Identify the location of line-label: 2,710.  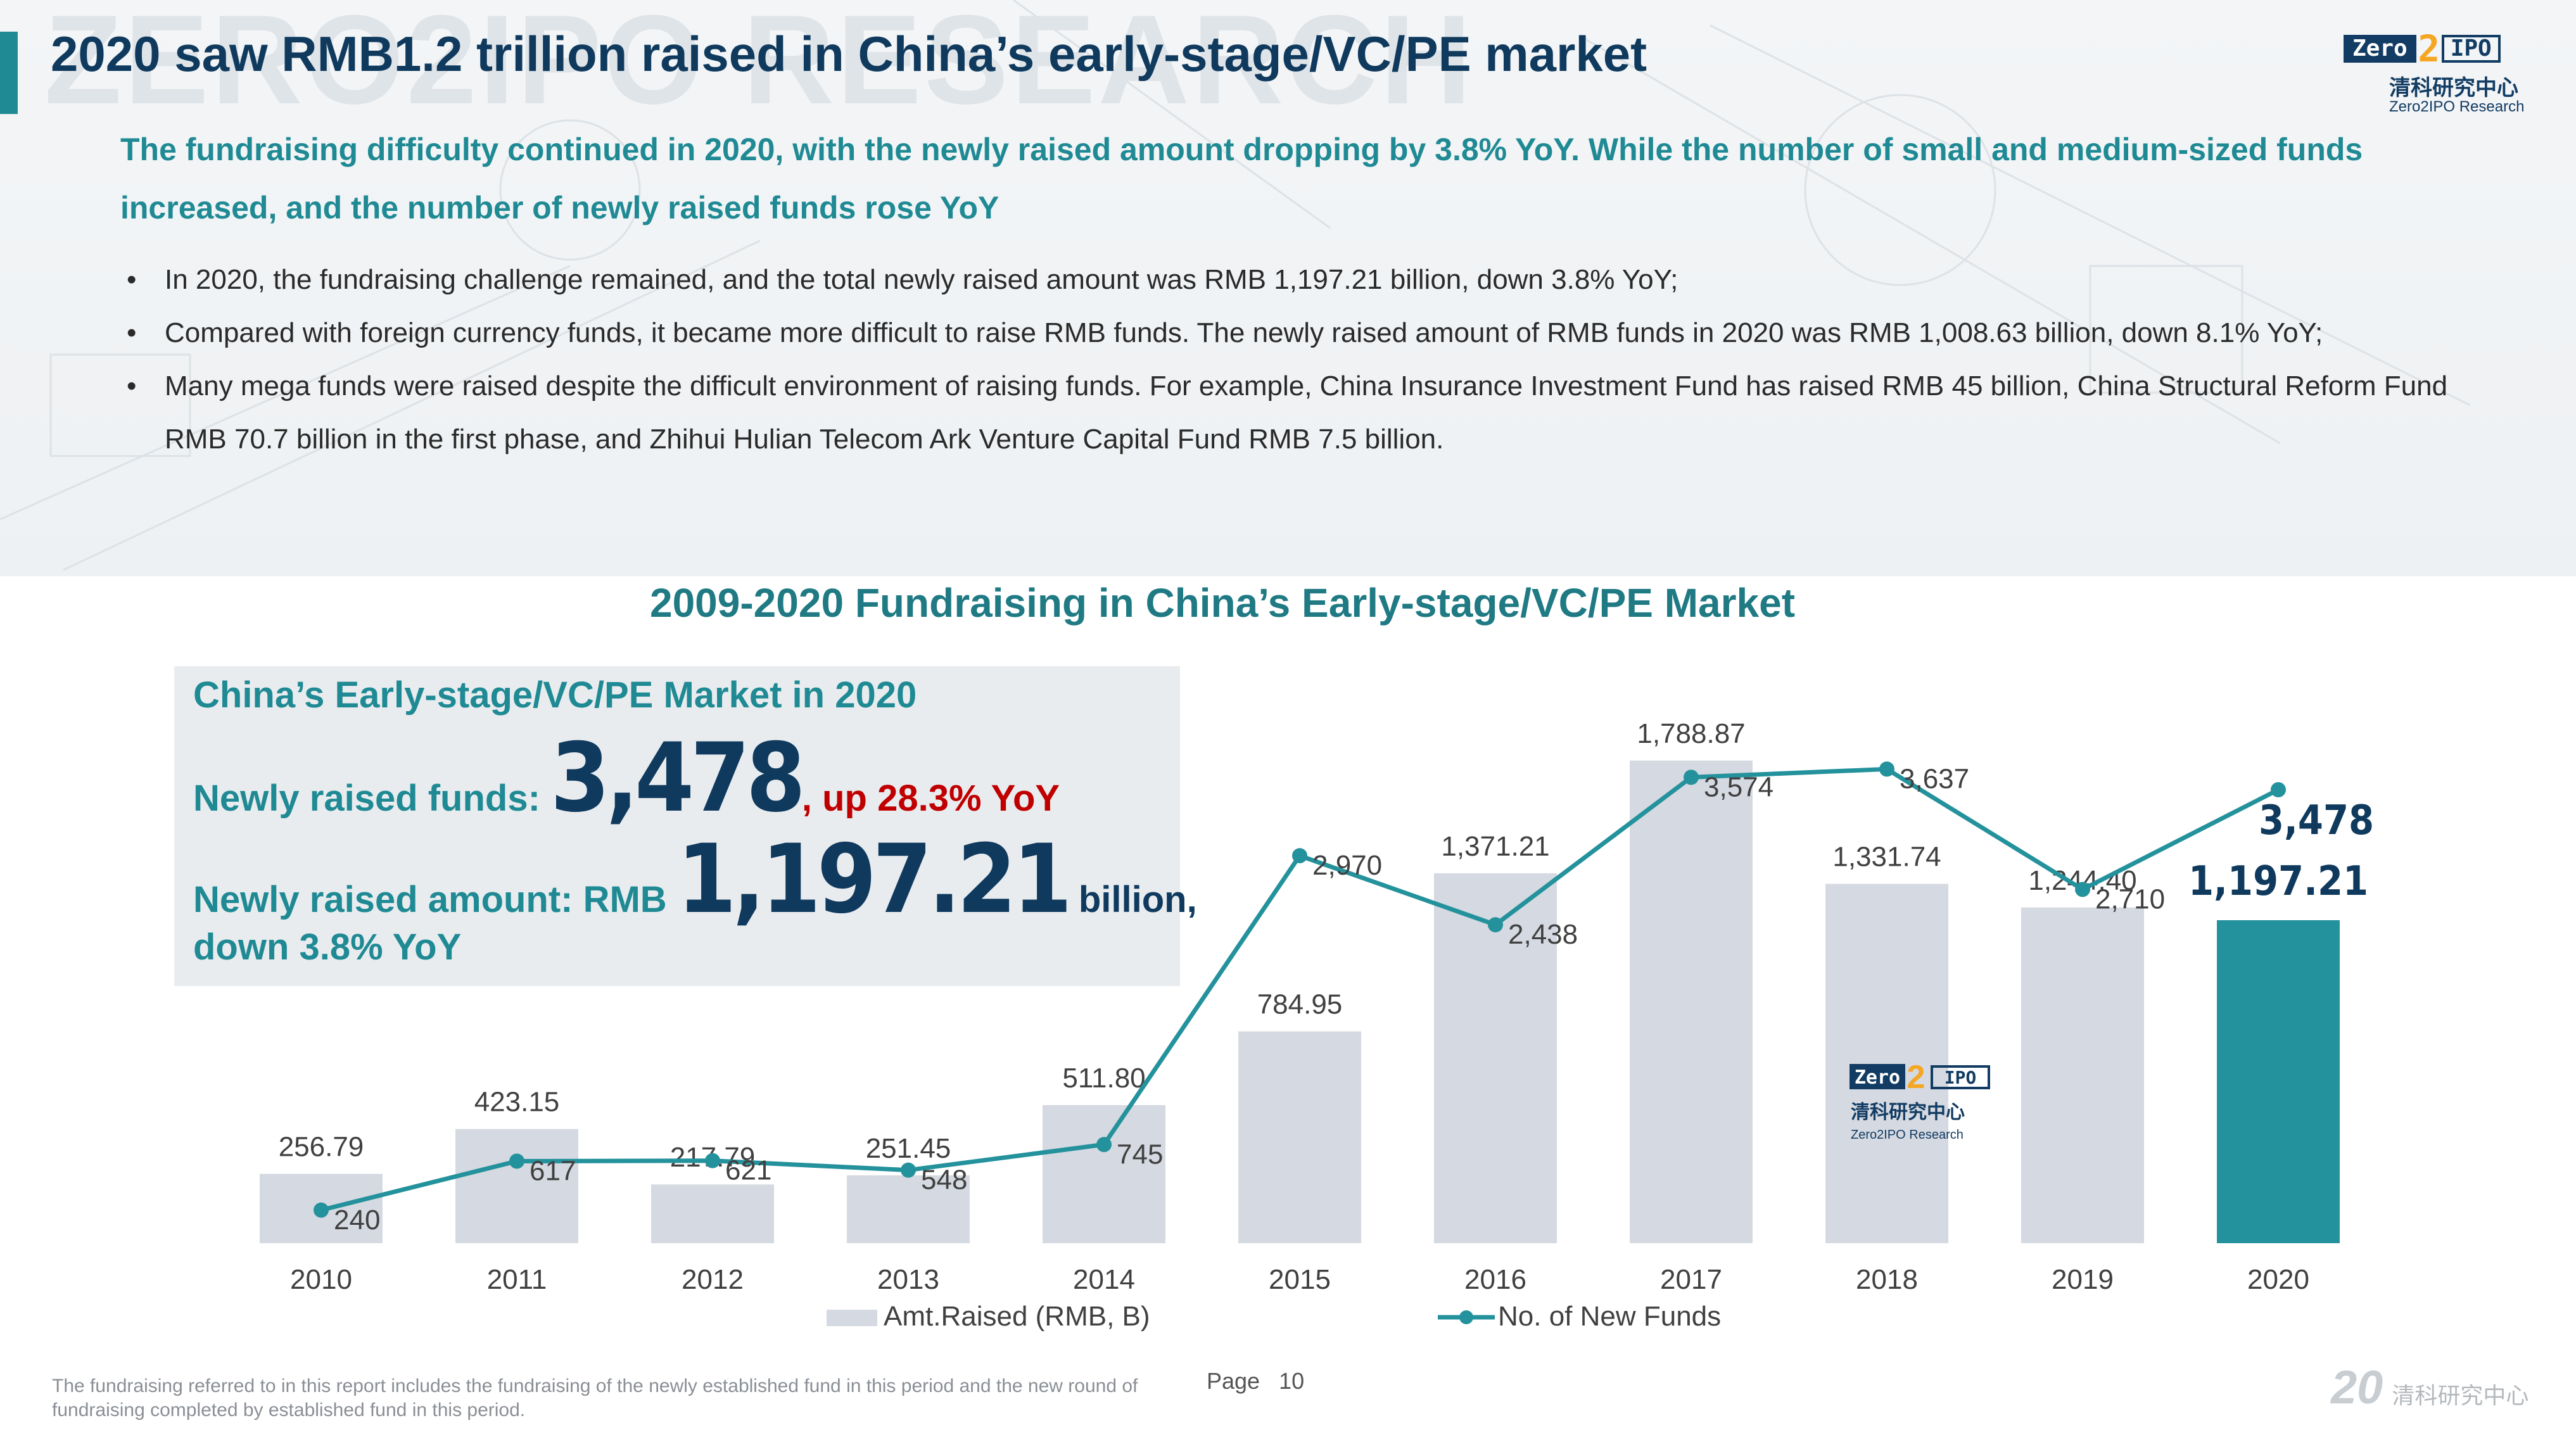
(2130, 898).